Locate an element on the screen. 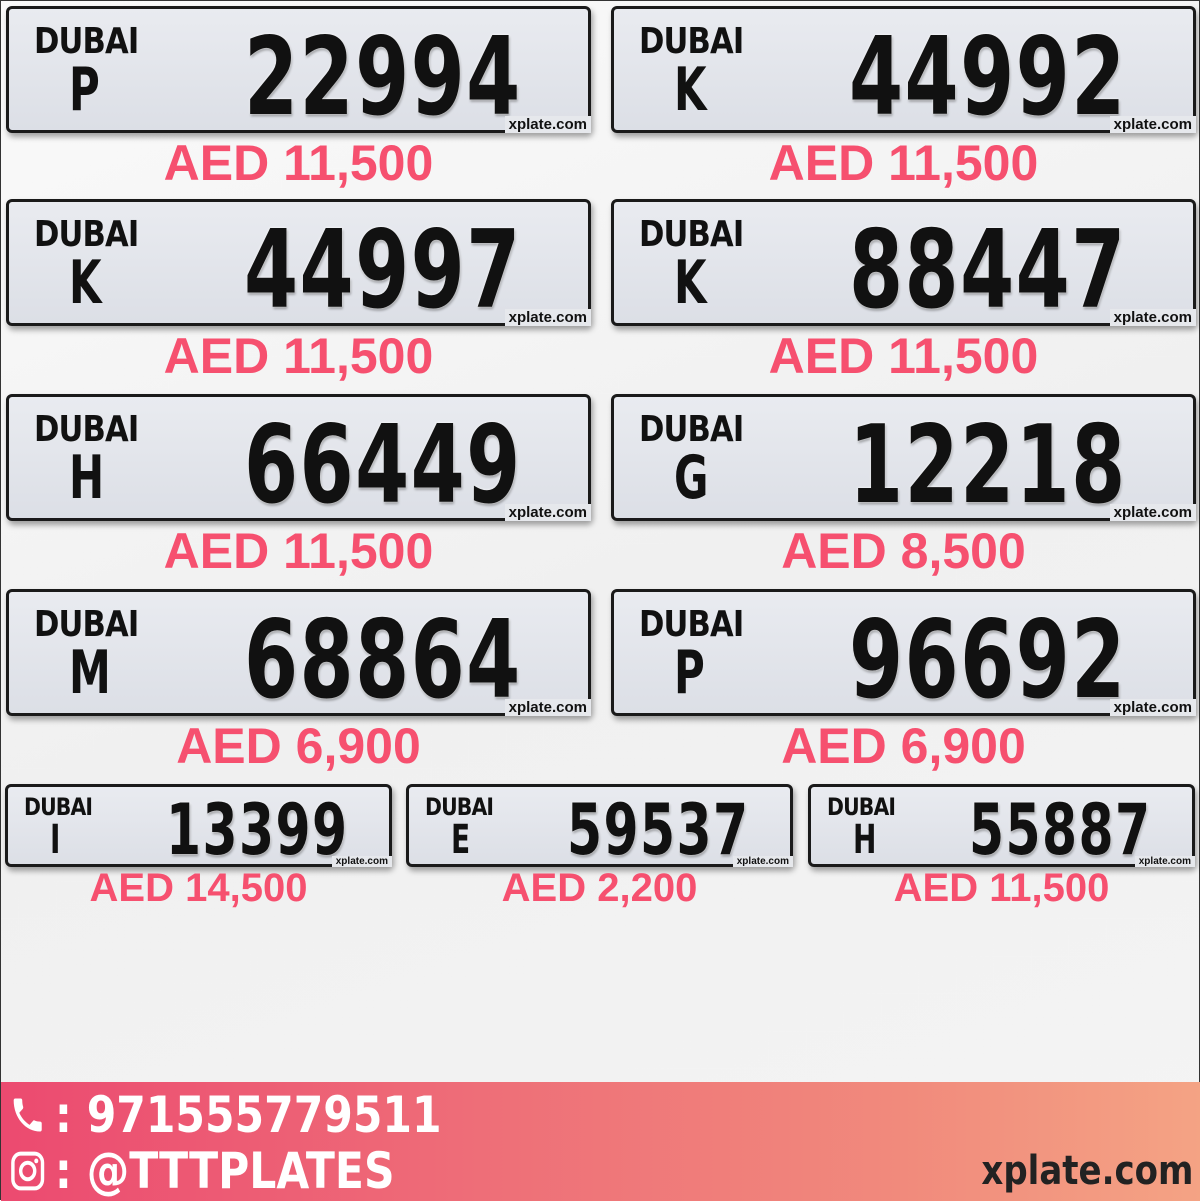 The height and width of the screenshot is (1201, 1200). plate-card: DUBAI K 44992 xplate.com is located at coordinates (903, 73).